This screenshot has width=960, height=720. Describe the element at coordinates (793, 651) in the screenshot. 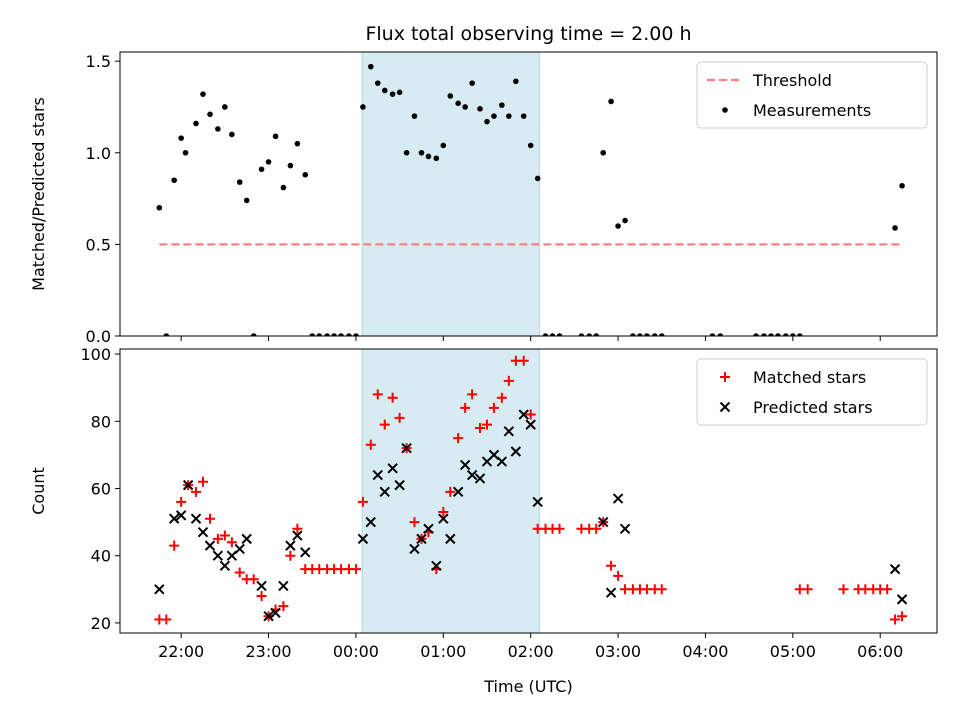

I see `x-tick-label: 05:00` at that location.